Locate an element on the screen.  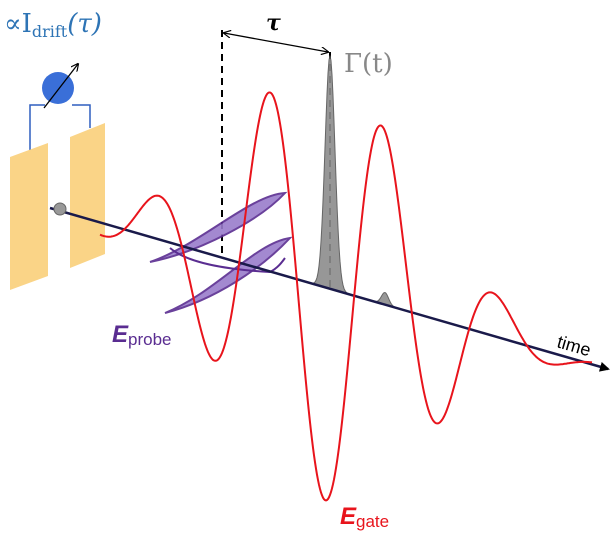
ammeter is located at coordinates (58, 88).